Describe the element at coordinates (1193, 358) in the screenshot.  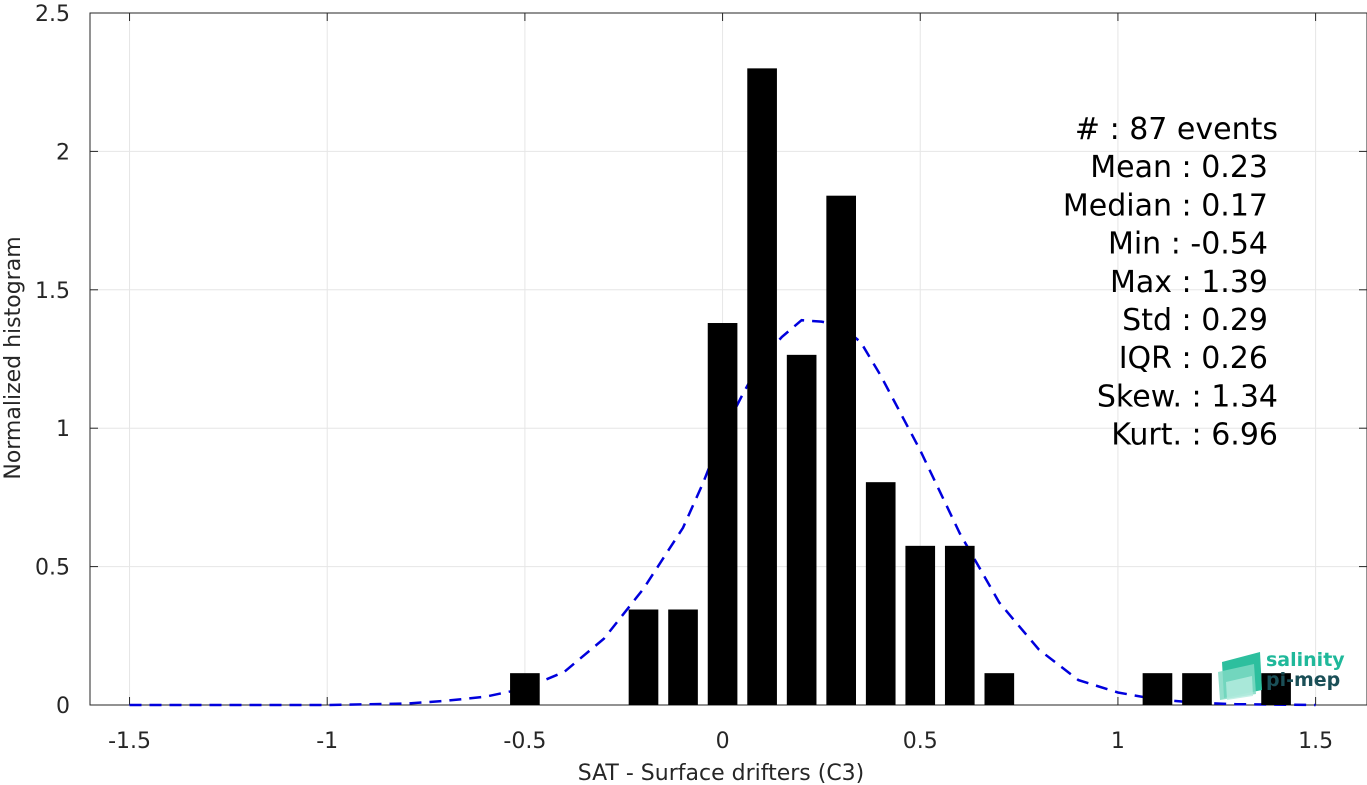
I see `stat-line: IQR : 0.26` at that location.